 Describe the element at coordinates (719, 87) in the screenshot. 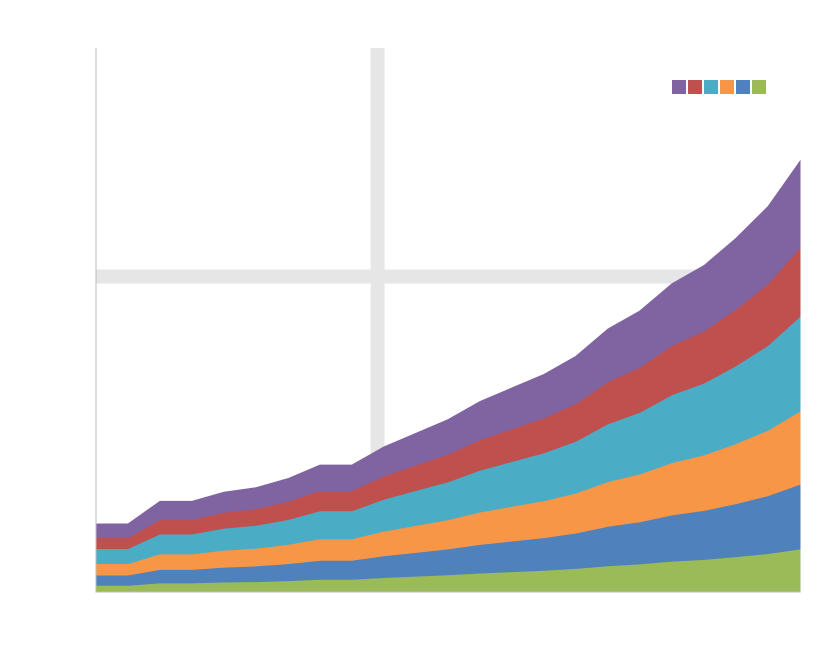

I see `legend` at that location.